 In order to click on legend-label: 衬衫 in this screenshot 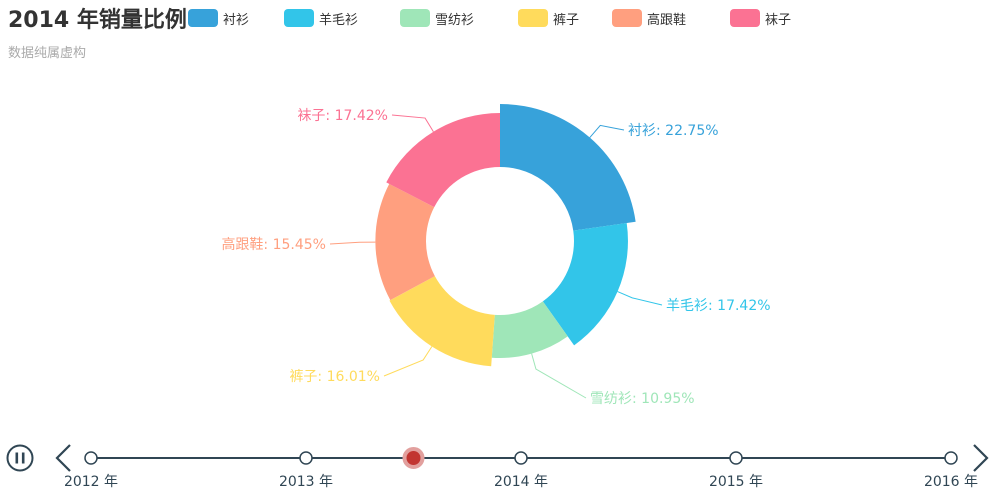, I will do `click(236, 20)`.